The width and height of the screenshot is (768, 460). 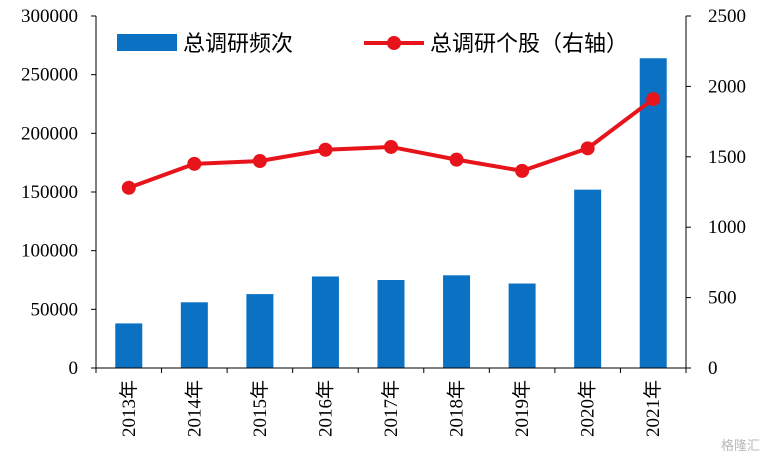 What do you see at coordinates (147, 42) in the screenshot?
I see `legend-bar-swatch` at bounding box center [147, 42].